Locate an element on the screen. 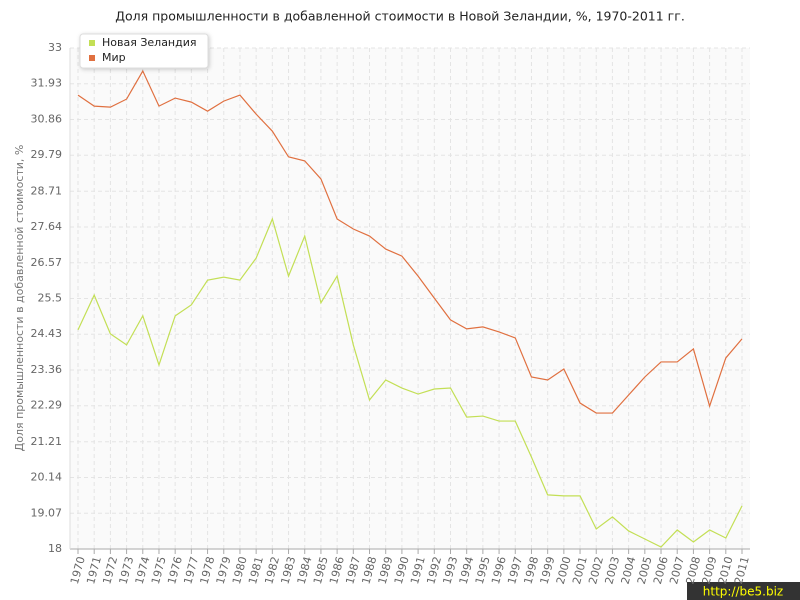 The height and width of the screenshot is (600, 800). y-tick-label: 24.43 is located at coordinates (47, 333).